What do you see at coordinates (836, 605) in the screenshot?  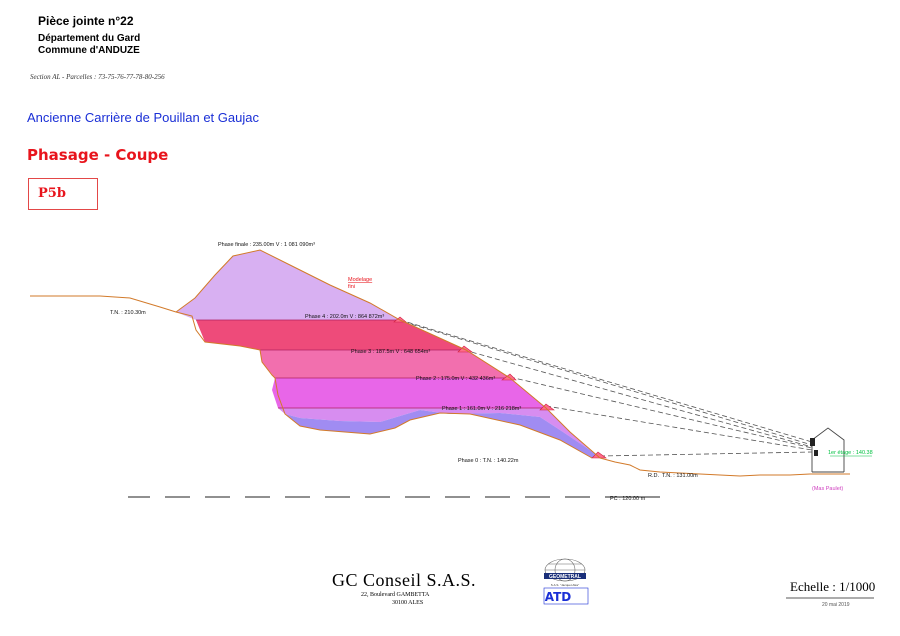 I see `date-label: 20 mai 2019` at bounding box center [836, 605].